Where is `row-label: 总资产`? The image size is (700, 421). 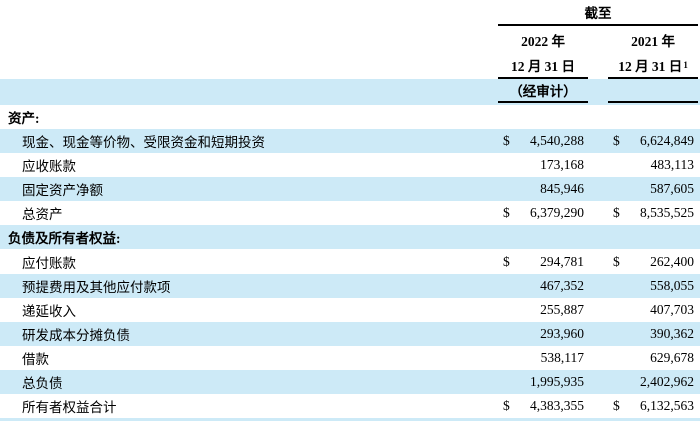
row-label: 总资产 is located at coordinates (42, 215).